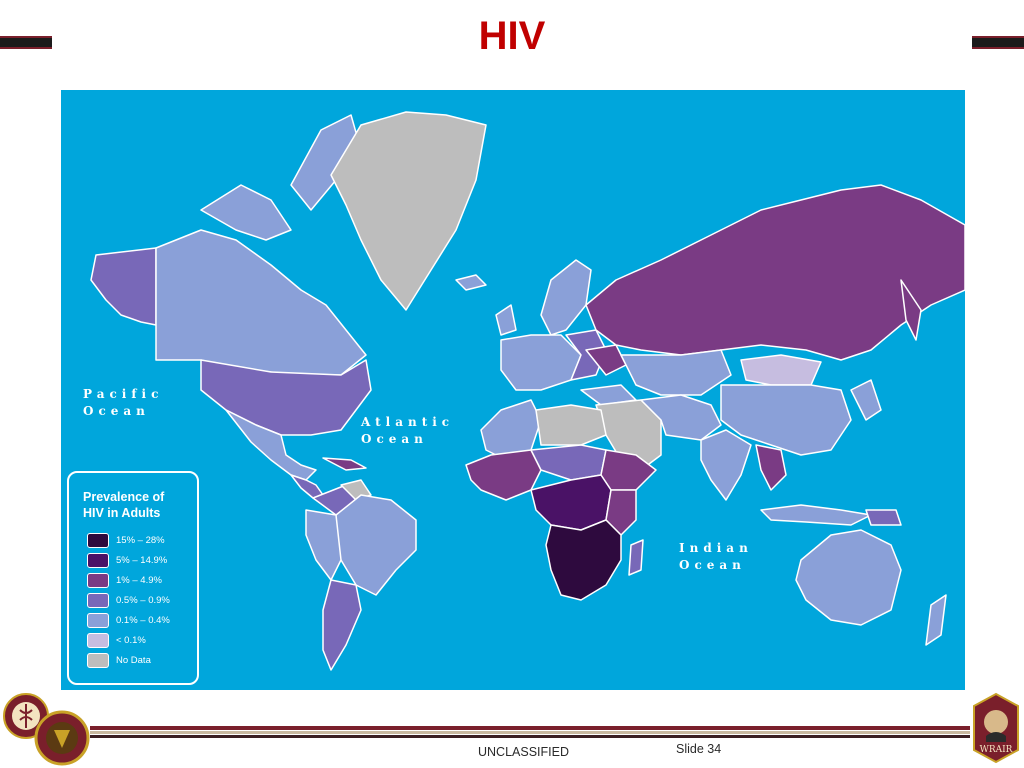 This screenshot has width=1024, height=768. I want to click on mexico, so click(271, 445).